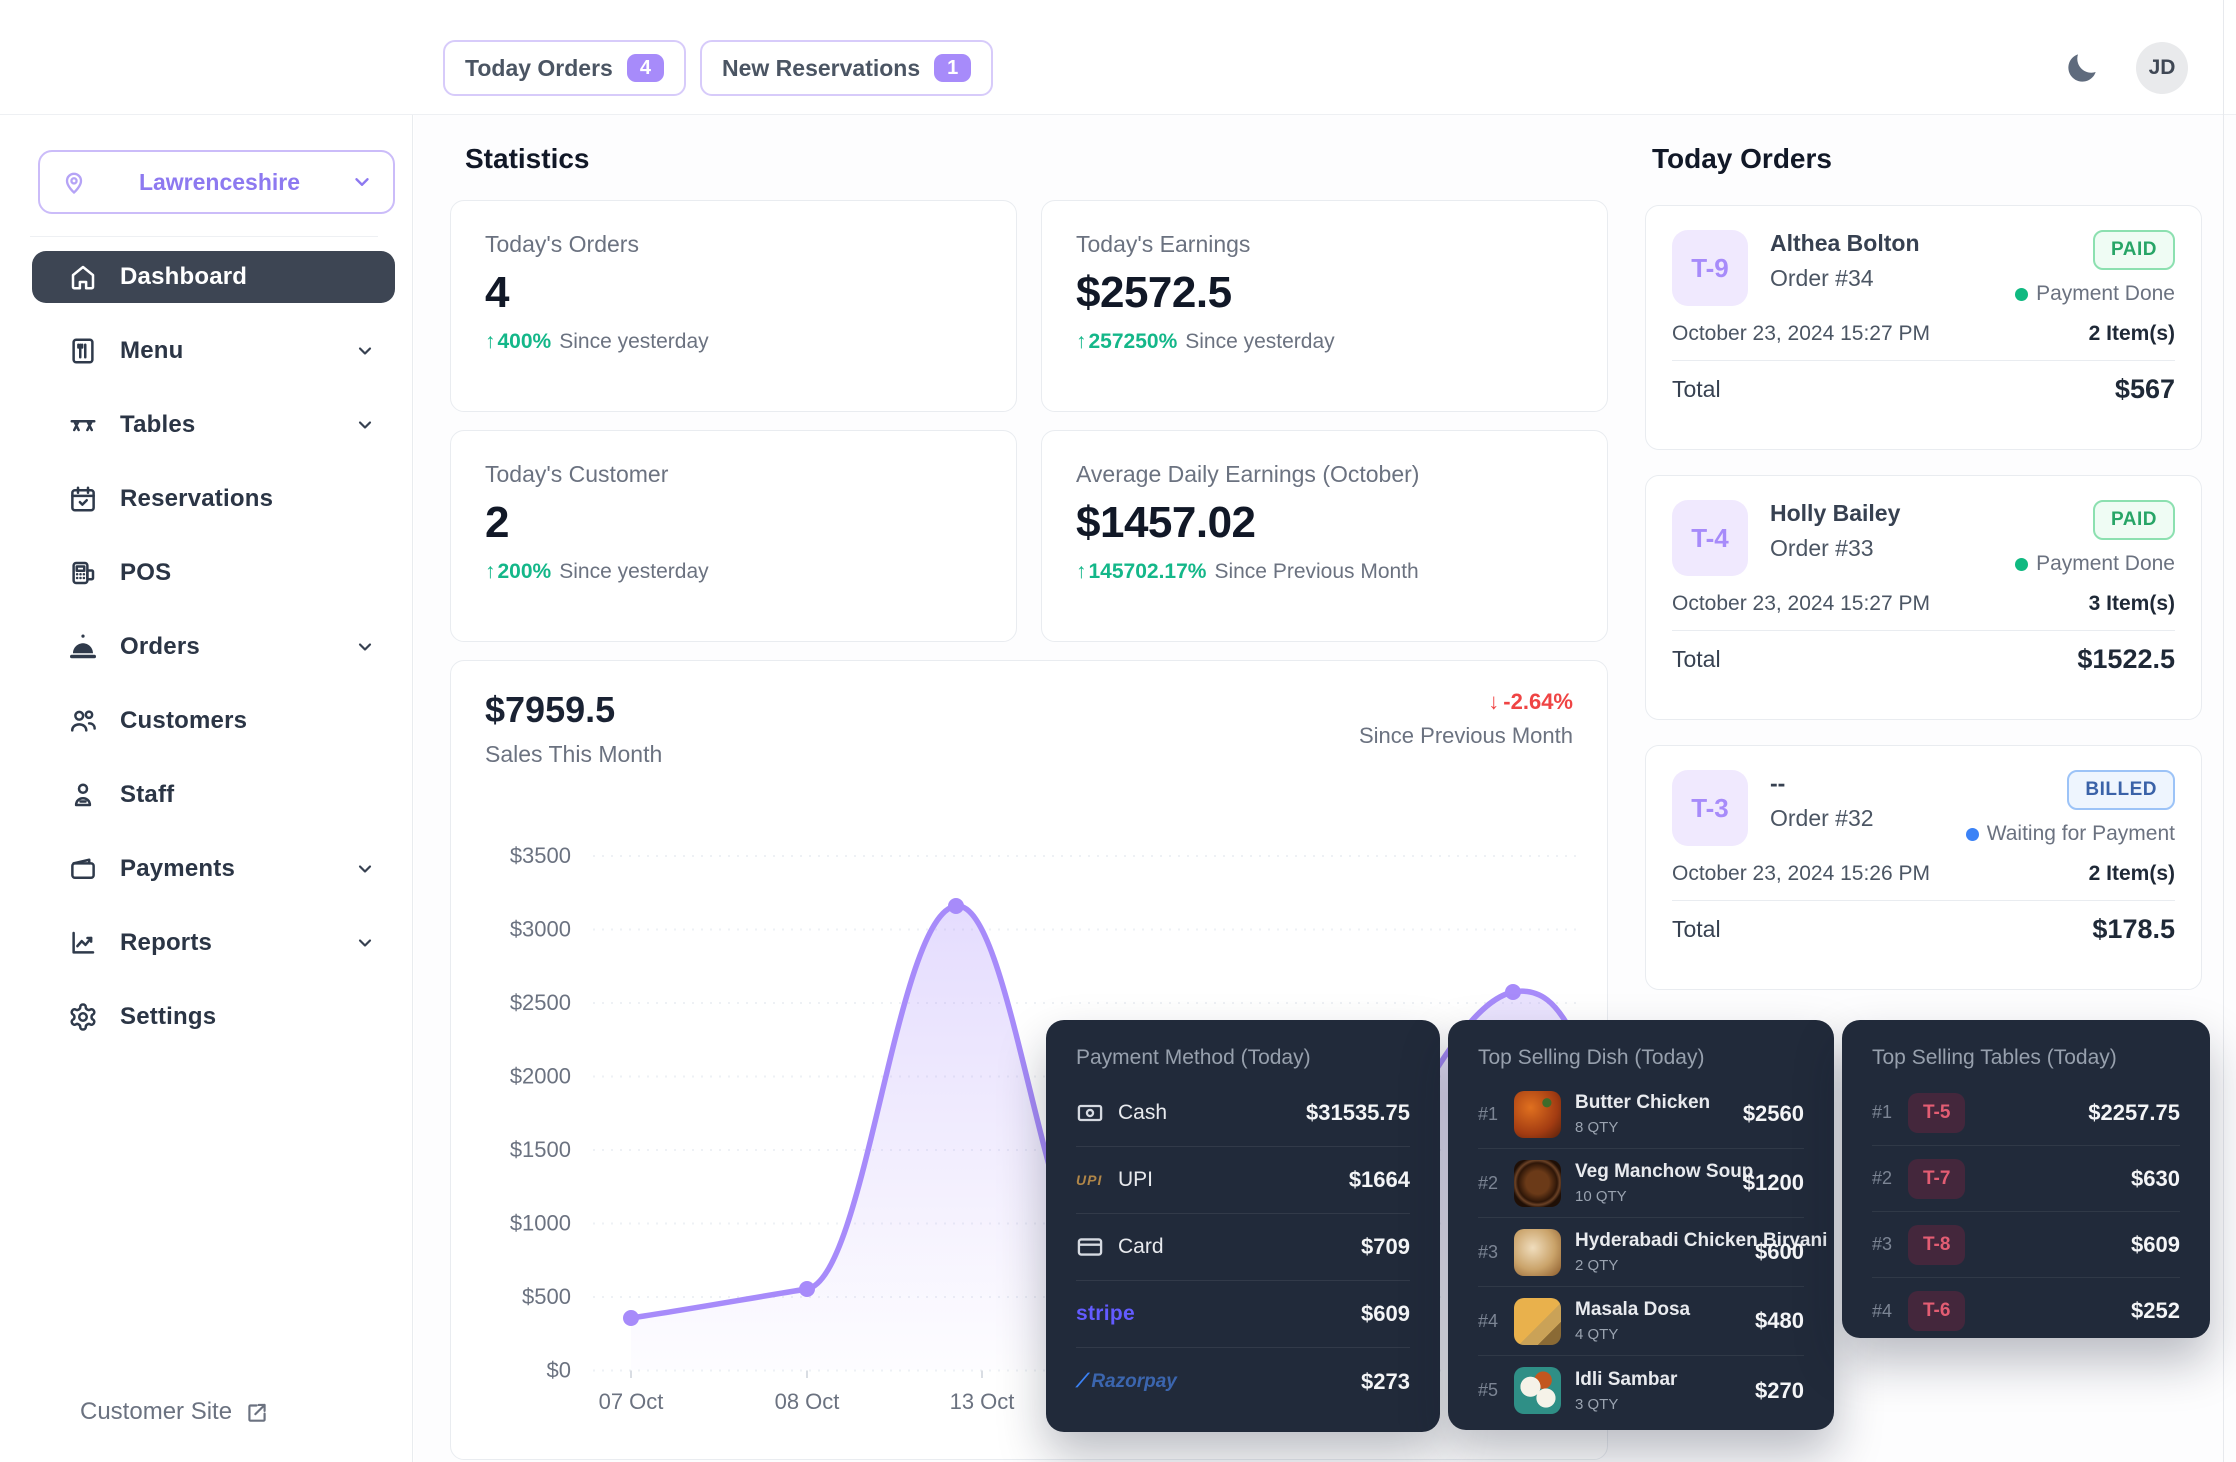 The height and width of the screenshot is (1462, 2236). Describe the element at coordinates (1779, 1320) in the screenshot. I see `dish-value: $480` at that location.